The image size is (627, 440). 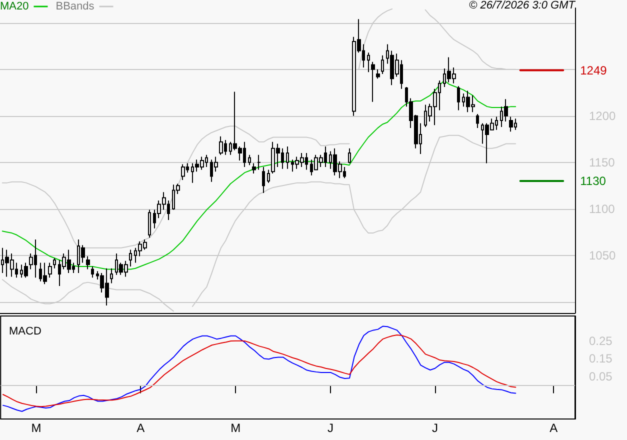 I want to click on data-label: 1130, so click(x=593, y=181).